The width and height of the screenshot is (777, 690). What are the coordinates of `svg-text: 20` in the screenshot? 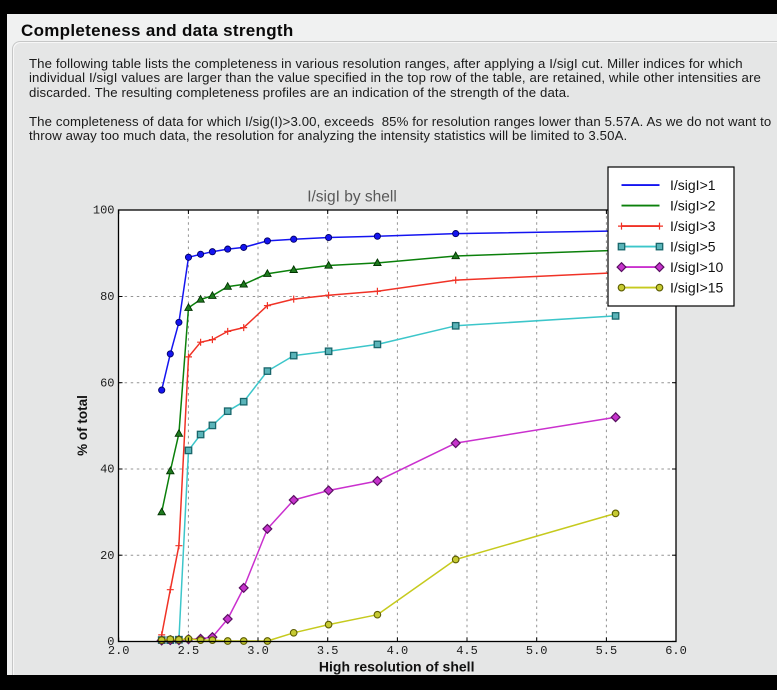 It's located at (107, 556).